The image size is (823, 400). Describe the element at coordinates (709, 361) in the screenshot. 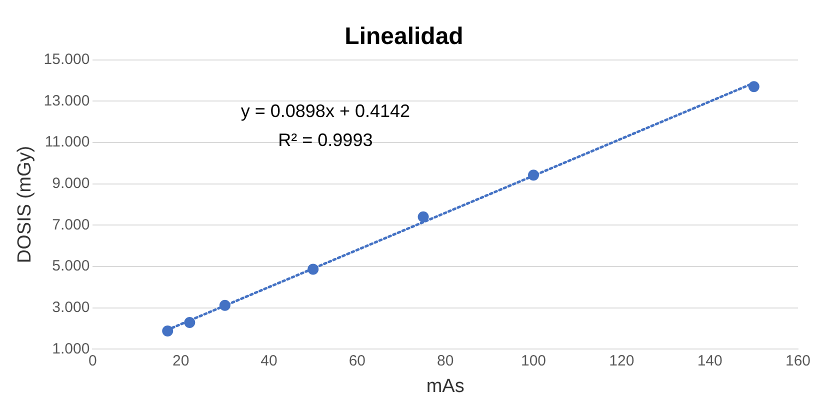

I see `x-tick-label: 140` at that location.